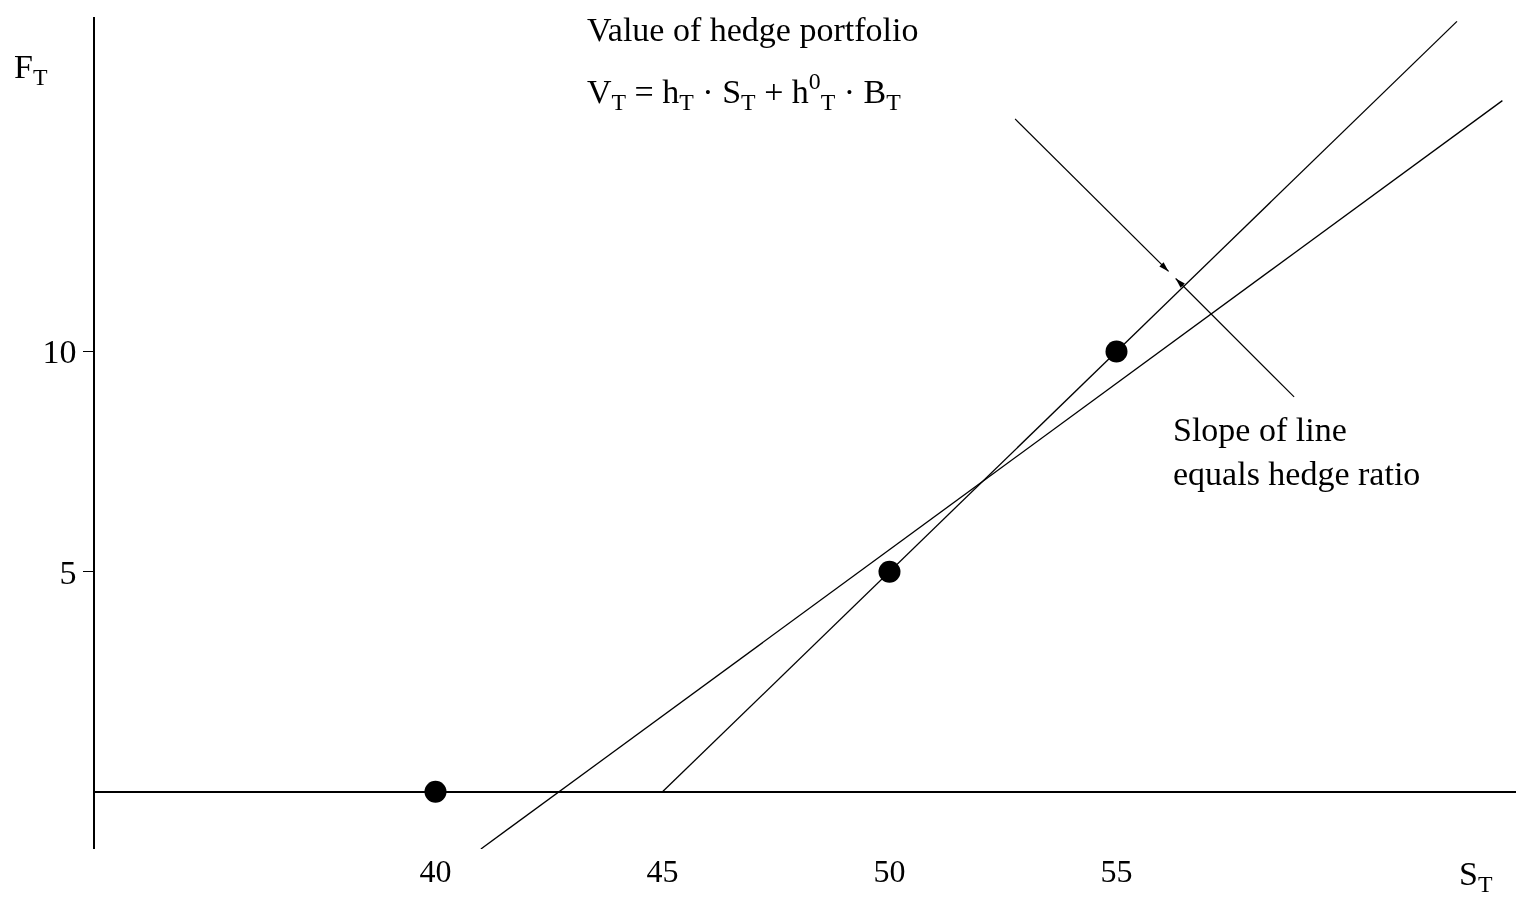  What do you see at coordinates (1297, 452) in the screenshot?
I see `annotation: Slope of line equals hedge ratio` at bounding box center [1297, 452].